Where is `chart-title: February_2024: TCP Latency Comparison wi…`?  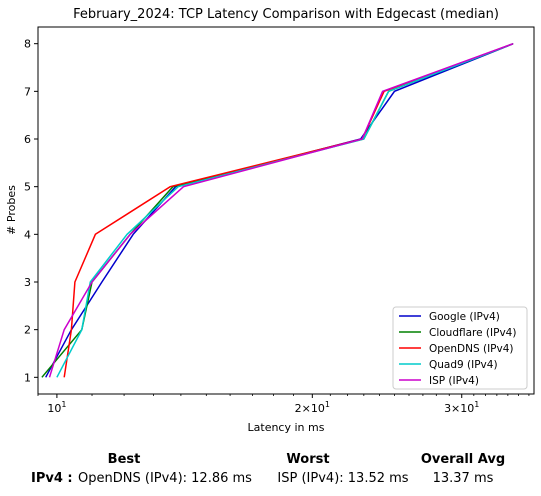
chart-title: February_2024: TCP Latency Comparison wi… is located at coordinates (286, 14).